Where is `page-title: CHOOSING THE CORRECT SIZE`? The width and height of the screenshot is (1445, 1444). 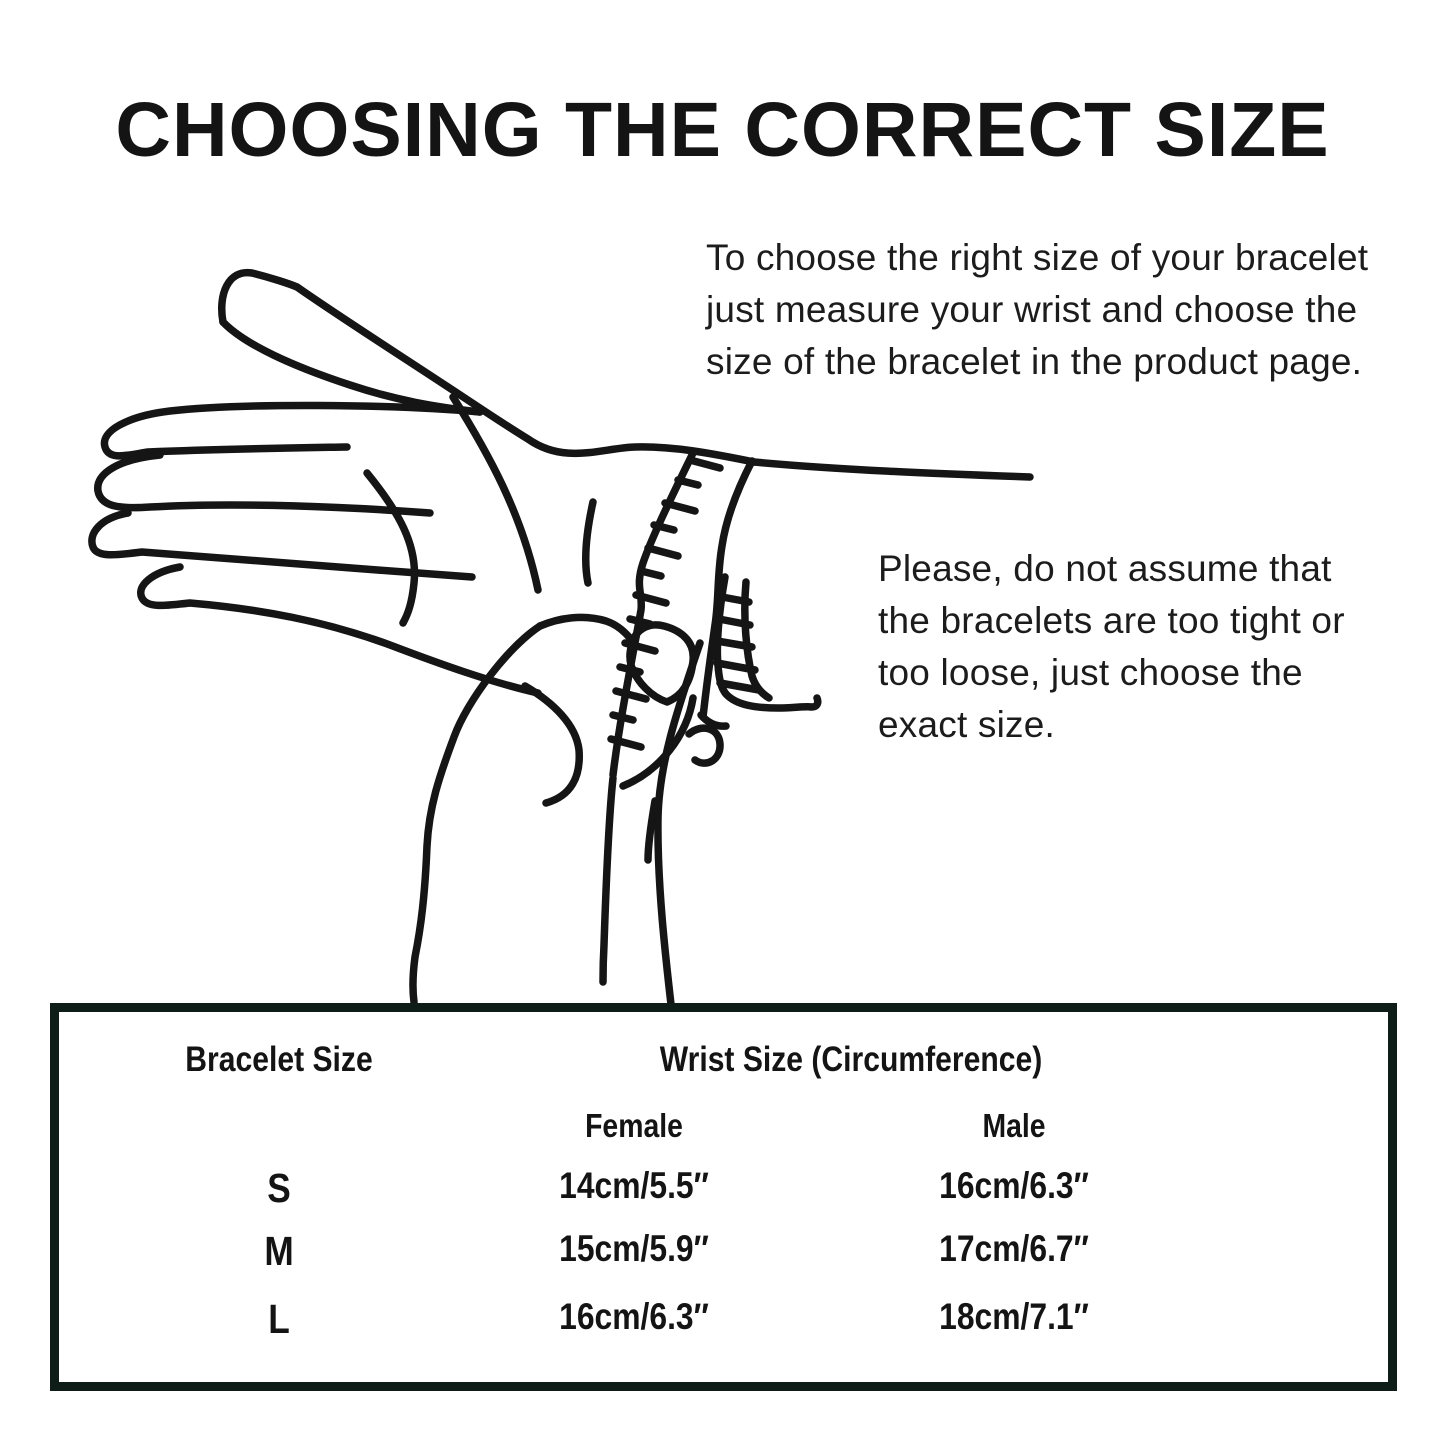
page-title: CHOOSING THE CORRECT SIZE is located at coordinates (722, 130).